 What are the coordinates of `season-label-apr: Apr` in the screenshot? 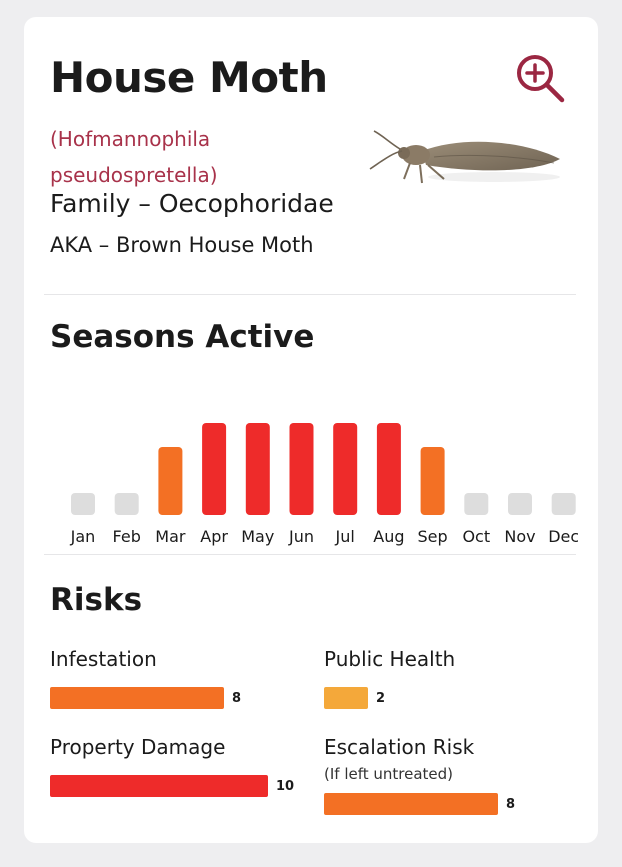 It's located at (214, 536).